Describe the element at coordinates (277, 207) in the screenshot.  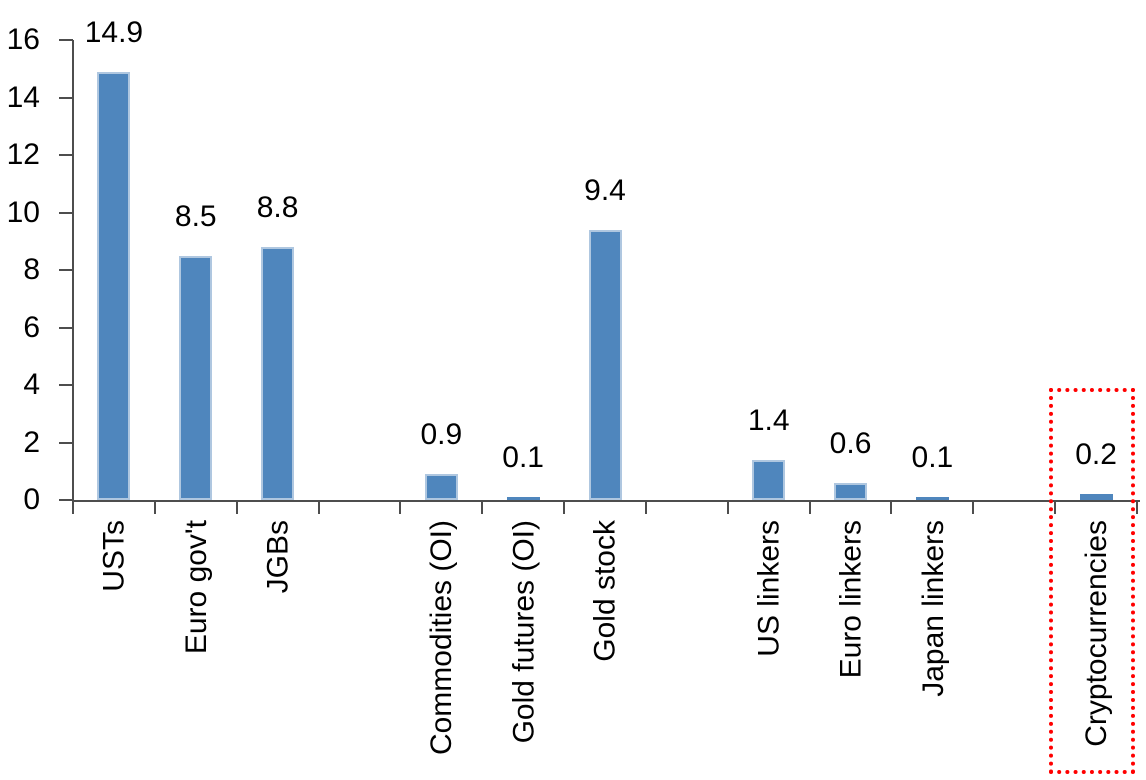
I see `bar-label-jgbs: 8.8` at that location.